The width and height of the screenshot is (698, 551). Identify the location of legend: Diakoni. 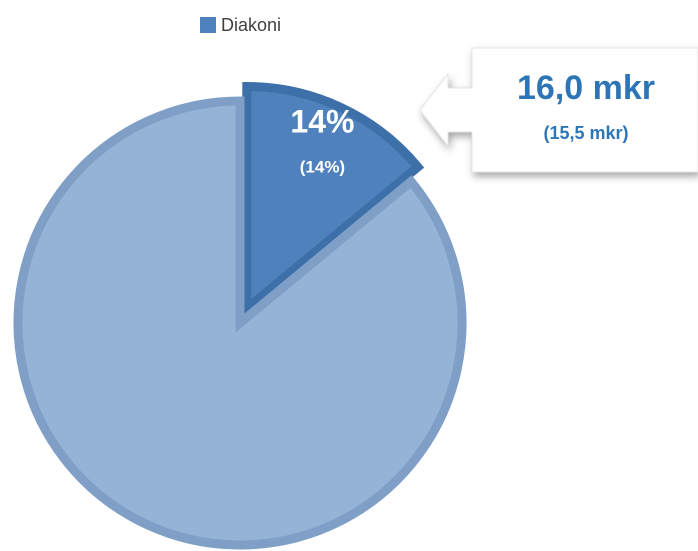
(240, 25).